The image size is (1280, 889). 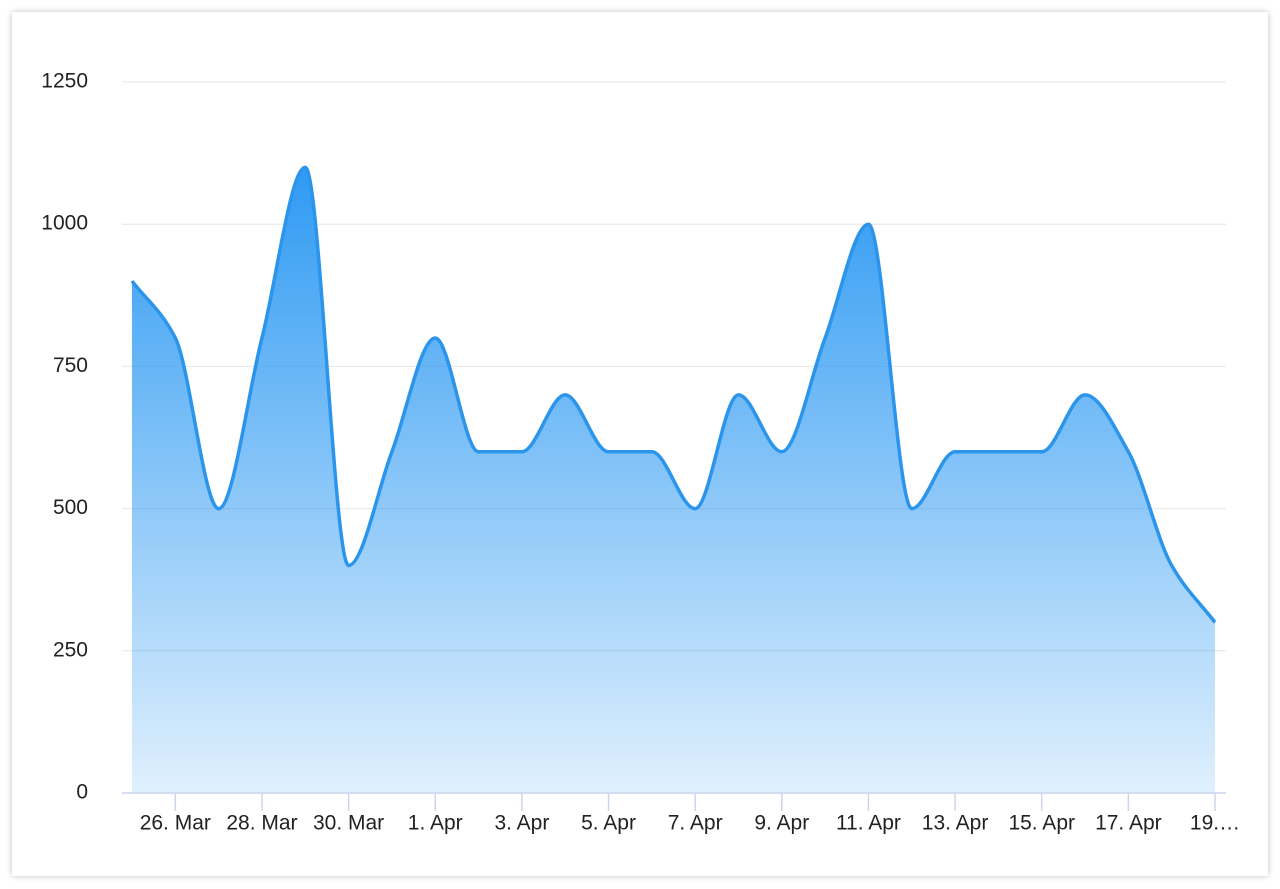 What do you see at coordinates (608, 823) in the screenshot?
I see `x-tick-label: 5. Apr` at bounding box center [608, 823].